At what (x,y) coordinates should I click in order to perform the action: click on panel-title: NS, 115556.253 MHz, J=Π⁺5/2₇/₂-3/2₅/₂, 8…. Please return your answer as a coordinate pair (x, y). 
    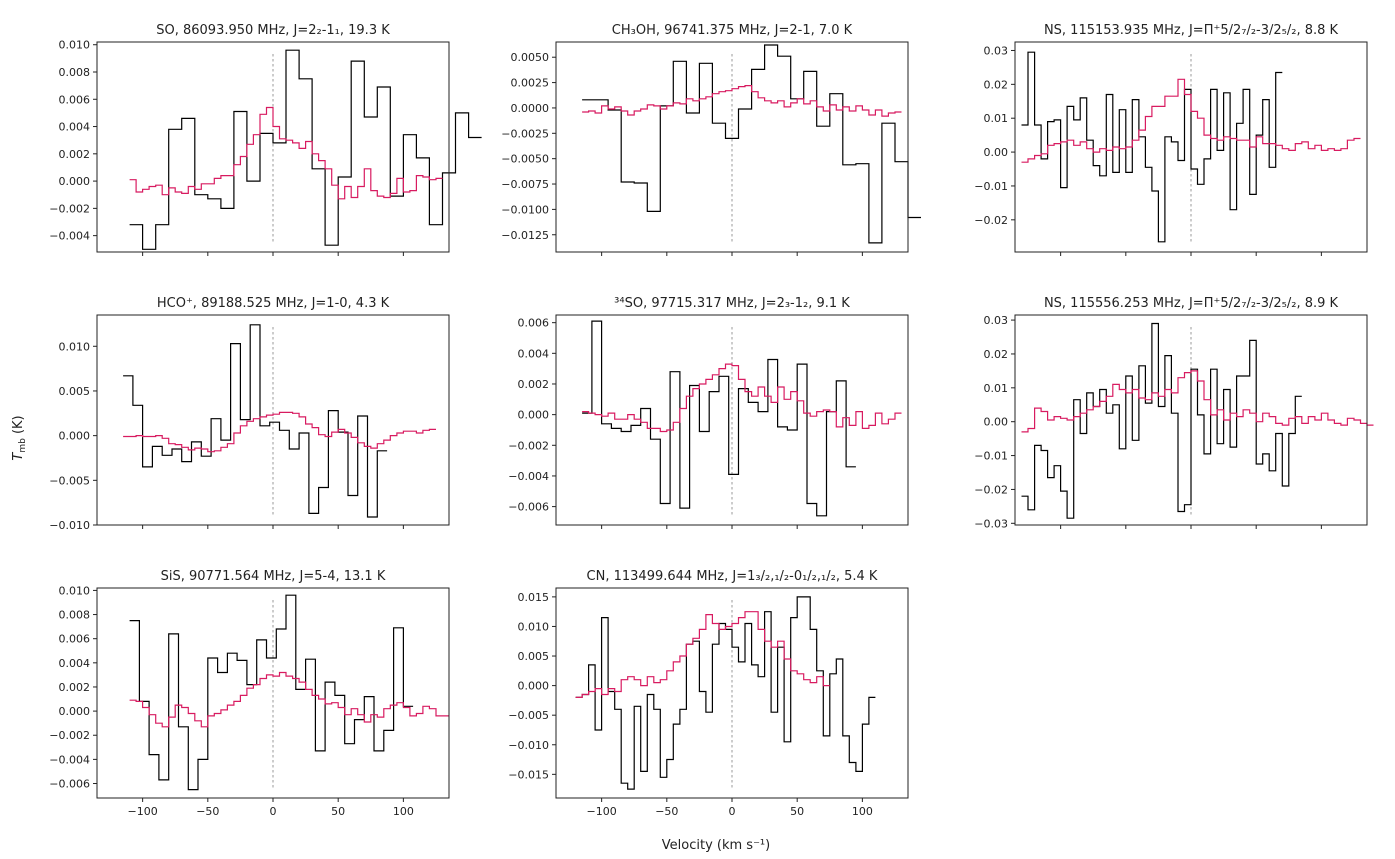
    Looking at the image, I should click on (1191, 303).